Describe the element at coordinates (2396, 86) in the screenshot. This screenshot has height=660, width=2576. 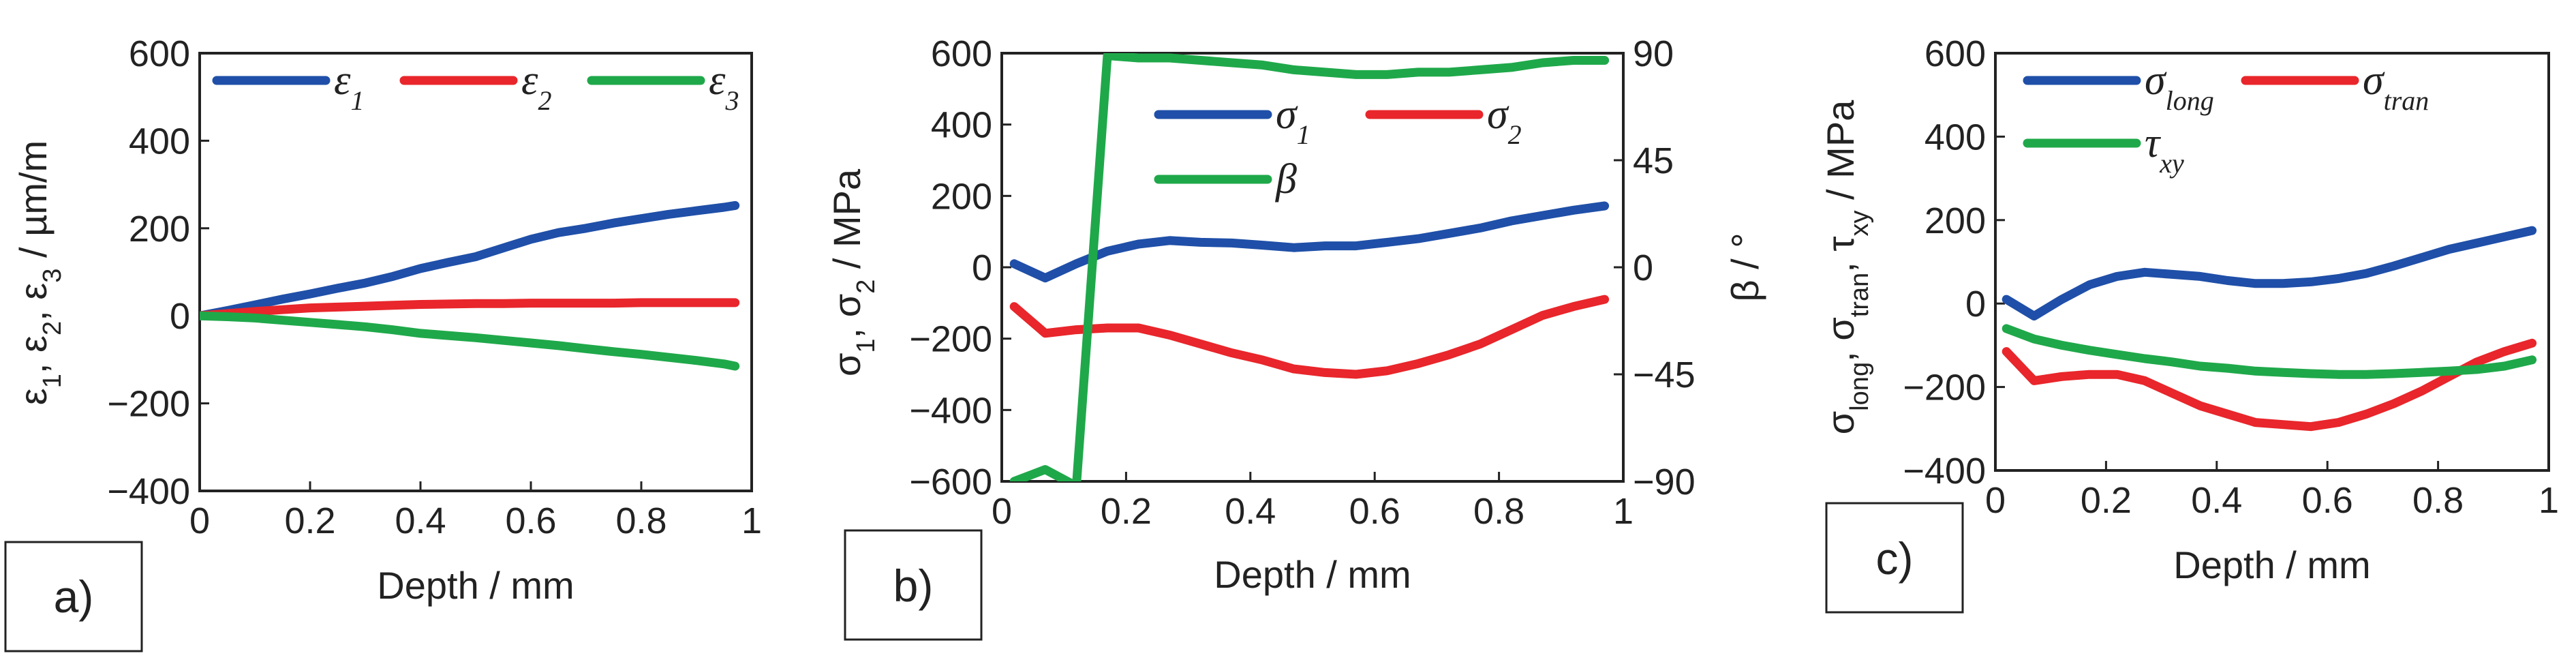
I see `legend-label: σtran` at that location.